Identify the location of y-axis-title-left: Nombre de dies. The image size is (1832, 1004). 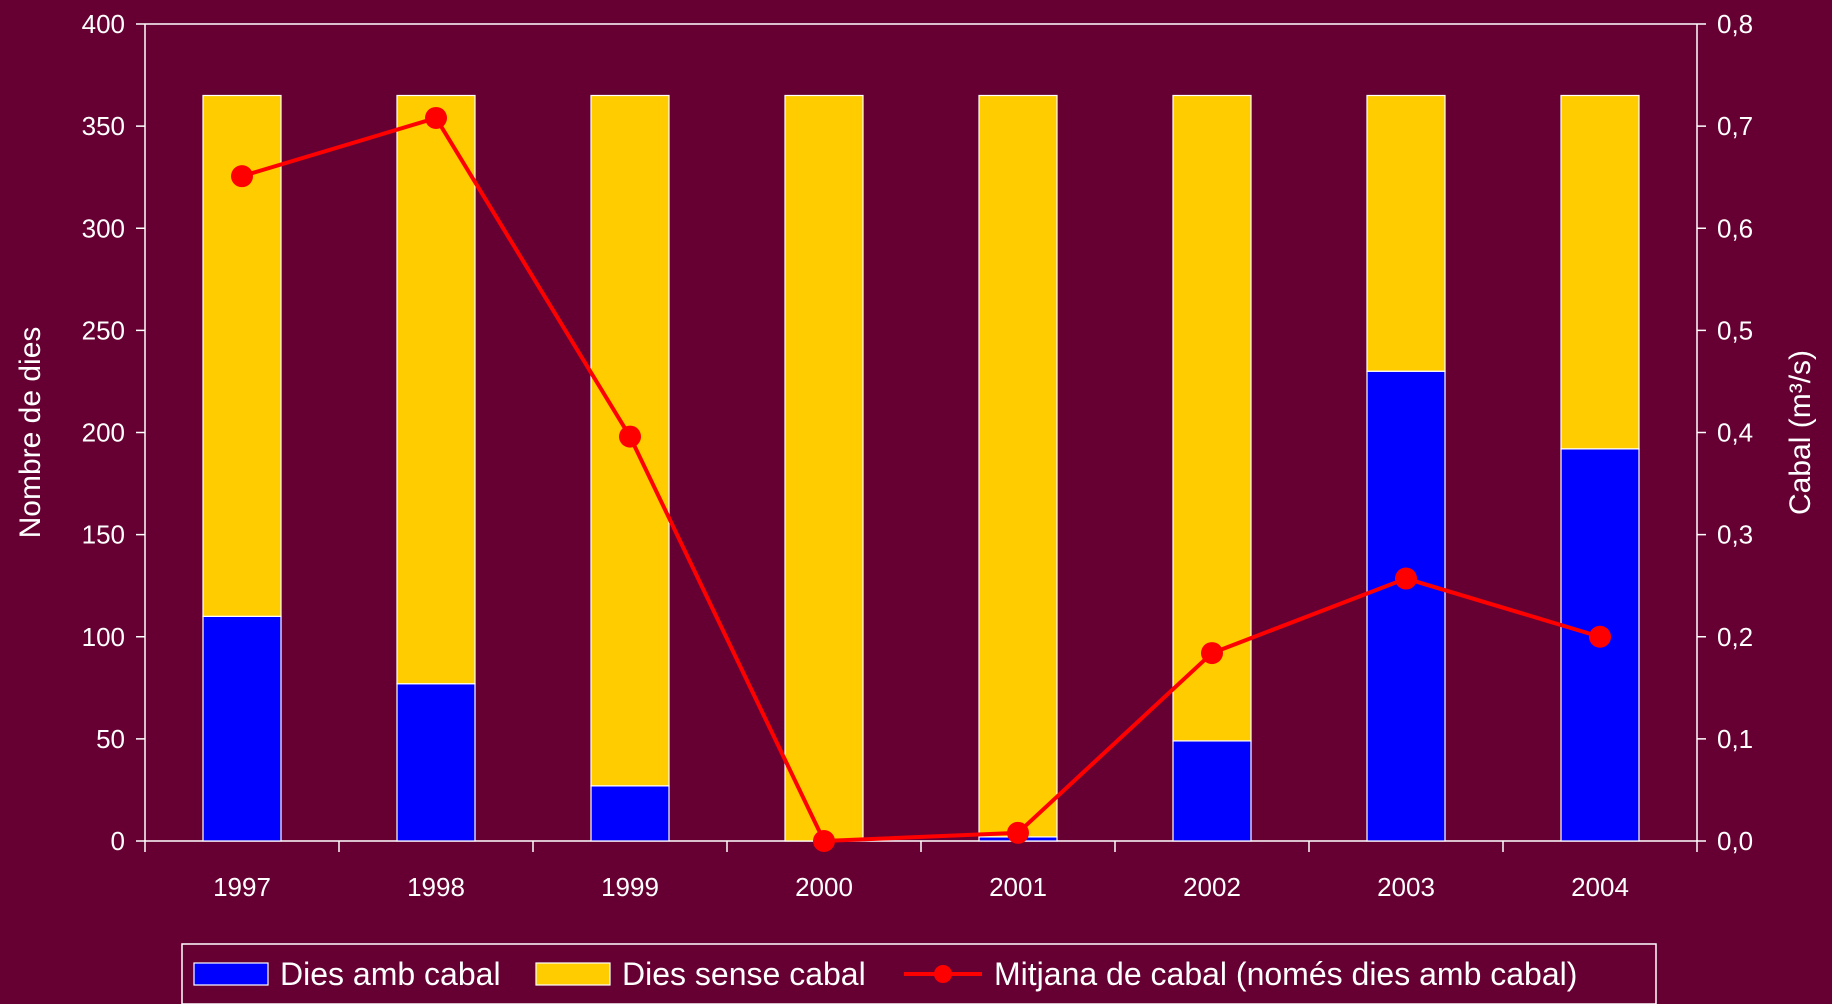
(30, 433).